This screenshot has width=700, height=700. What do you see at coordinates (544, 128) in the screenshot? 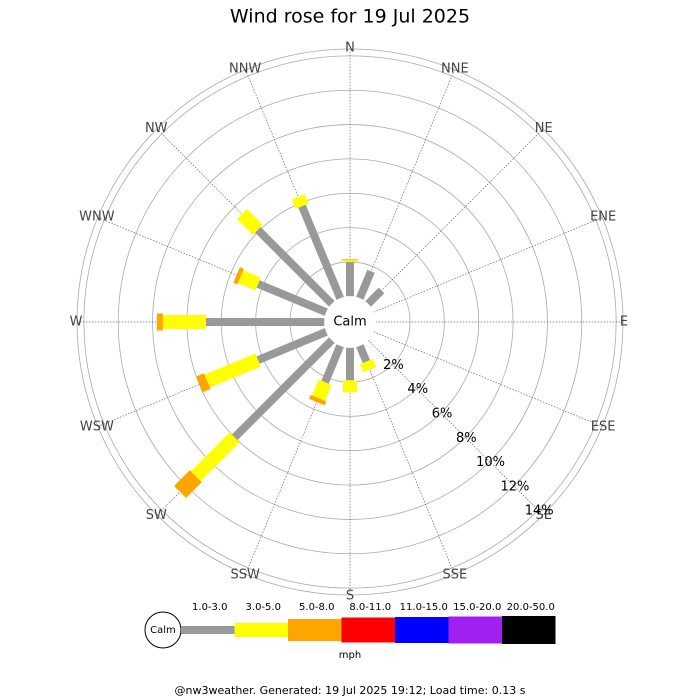
I see `direction-label: NE` at bounding box center [544, 128].